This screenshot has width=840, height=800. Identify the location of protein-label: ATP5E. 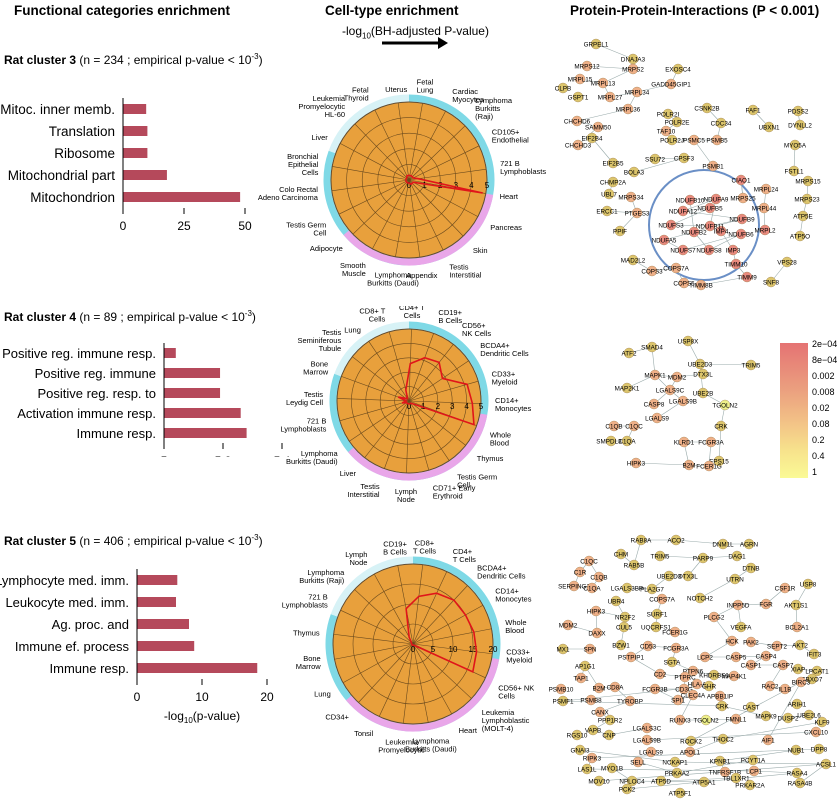
(802, 217).